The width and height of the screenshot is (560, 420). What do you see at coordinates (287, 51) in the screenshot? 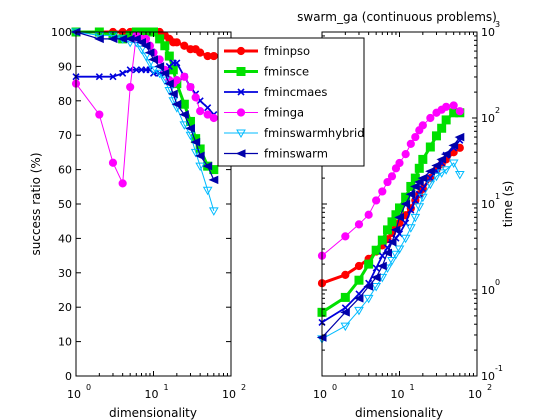
I see `legend-label-fminpso: fminpso` at bounding box center [287, 51].